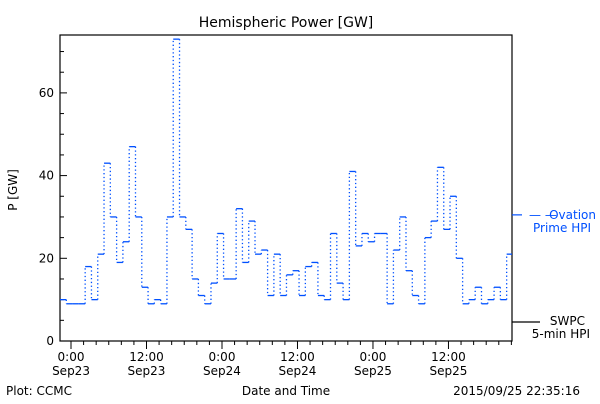 The width and height of the screenshot is (600, 404). What do you see at coordinates (286, 391) in the screenshot?
I see `x-axis-label: Date and Time` at bounding box center [286, 391].